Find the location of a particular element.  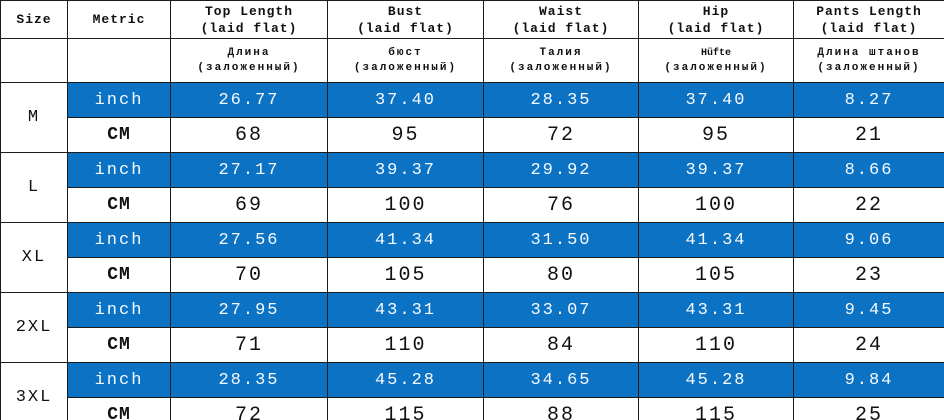

table-row-l-cm: CM 69 100 76 100 22 is located at coordinates (472, 205).